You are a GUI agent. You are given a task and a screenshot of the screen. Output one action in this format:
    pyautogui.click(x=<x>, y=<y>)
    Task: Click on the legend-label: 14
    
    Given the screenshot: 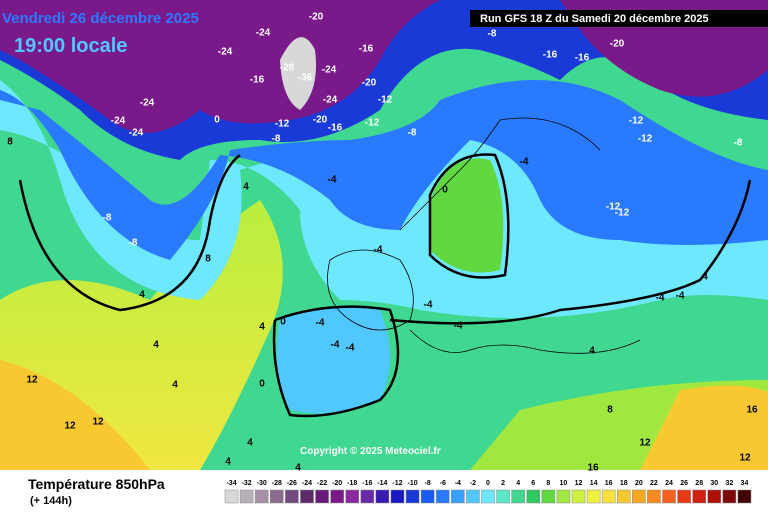 What is the action you would take?
    pyautogui.click(x=594, y=483)
    